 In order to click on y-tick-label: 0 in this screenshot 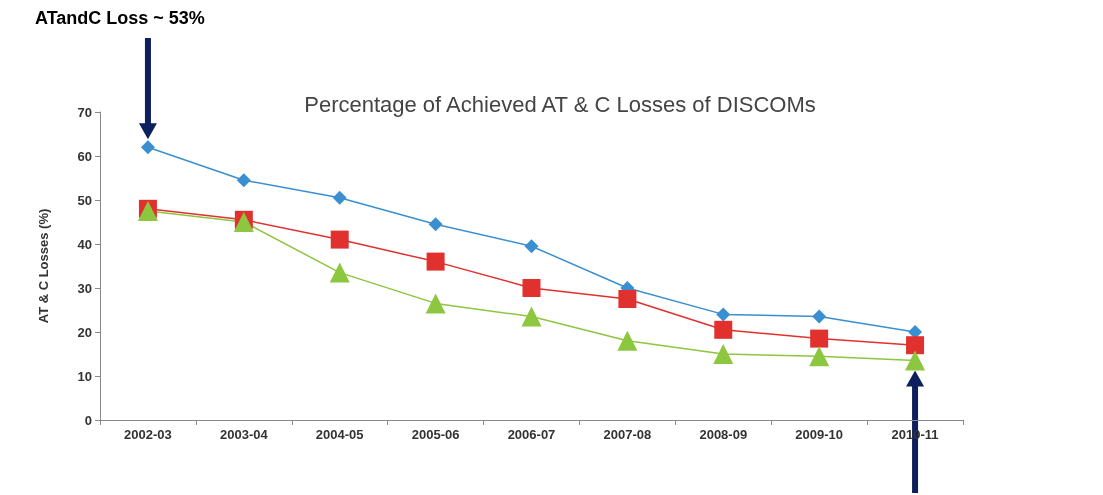, I will do `click(88, 420)`.